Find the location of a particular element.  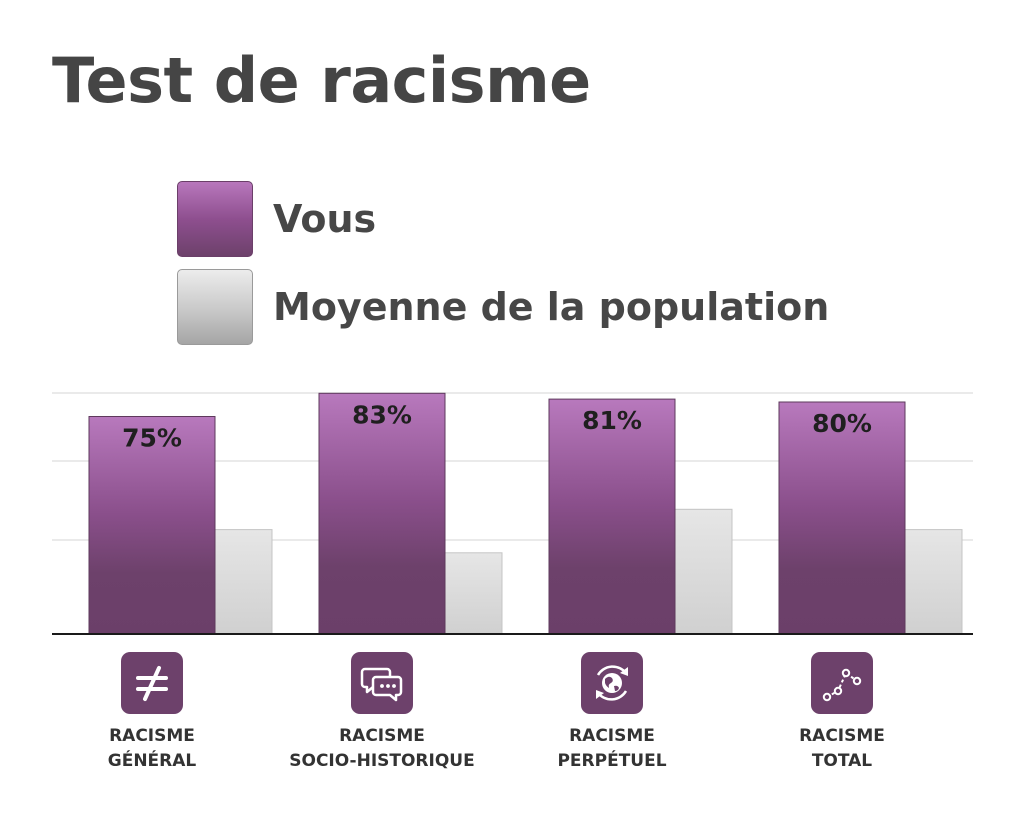

legend-item-population-average: Moyenne de la population is located at coordinates (503, 307).